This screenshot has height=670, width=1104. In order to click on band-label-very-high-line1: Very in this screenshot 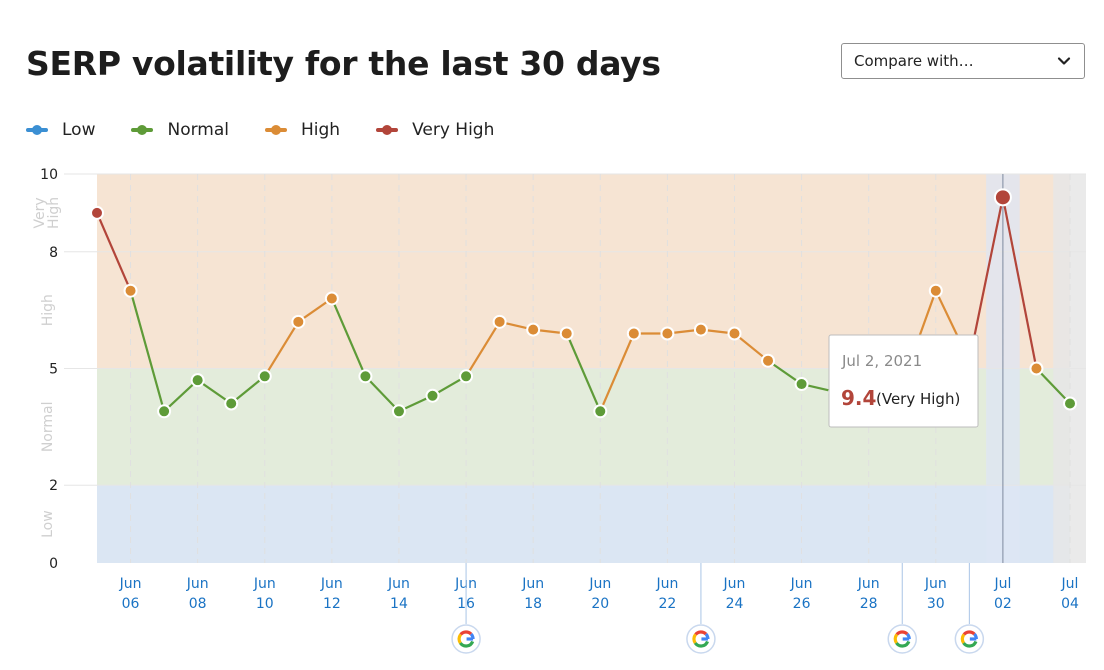, I will do `click(40, 212)`.